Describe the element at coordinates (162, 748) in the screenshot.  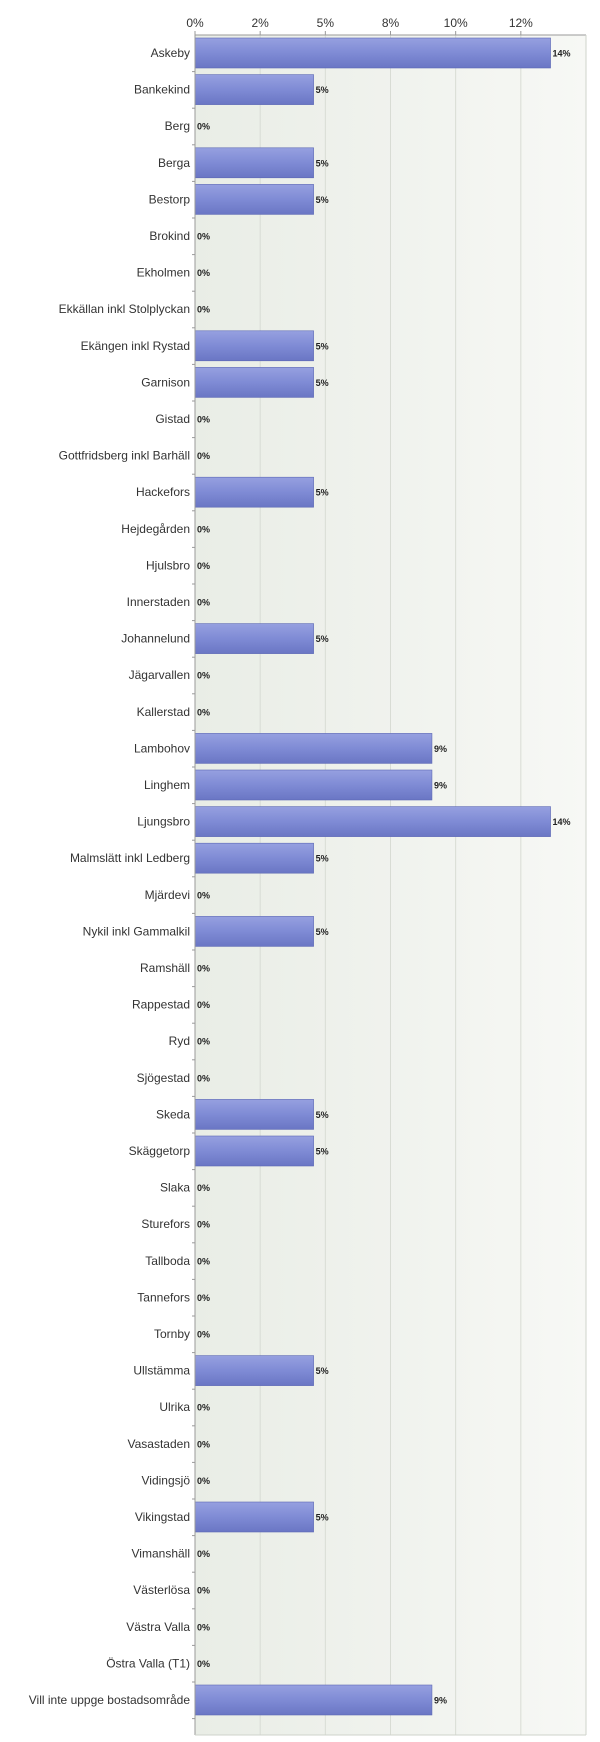
I see `category-label: Lambohov` at that location.